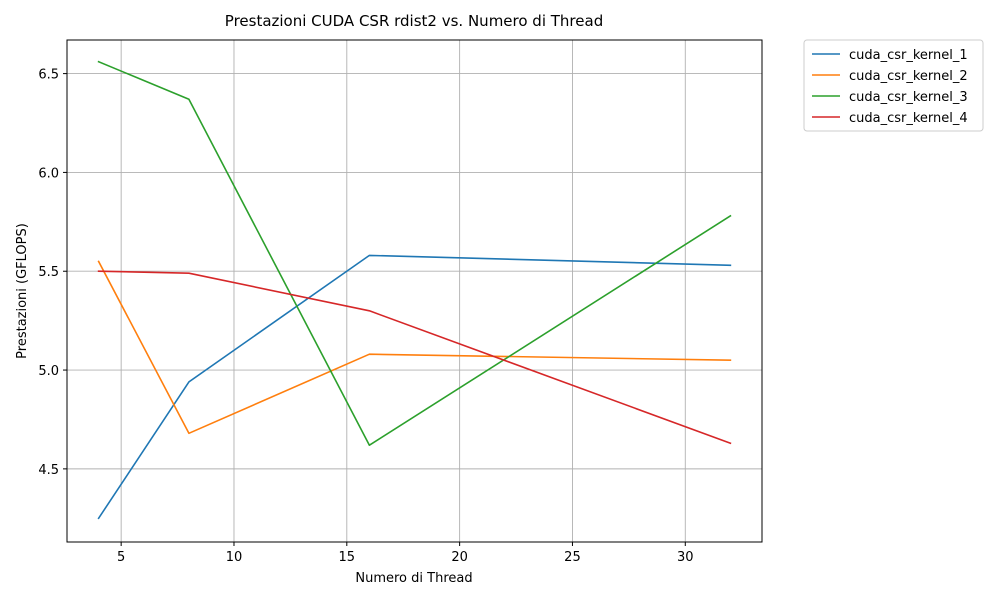 The height and width of the screenshot is (600, 1000). Describe the element at coordinates (48, 470) in the screenshot. I see `y-tick-label: 4.5` at that location.